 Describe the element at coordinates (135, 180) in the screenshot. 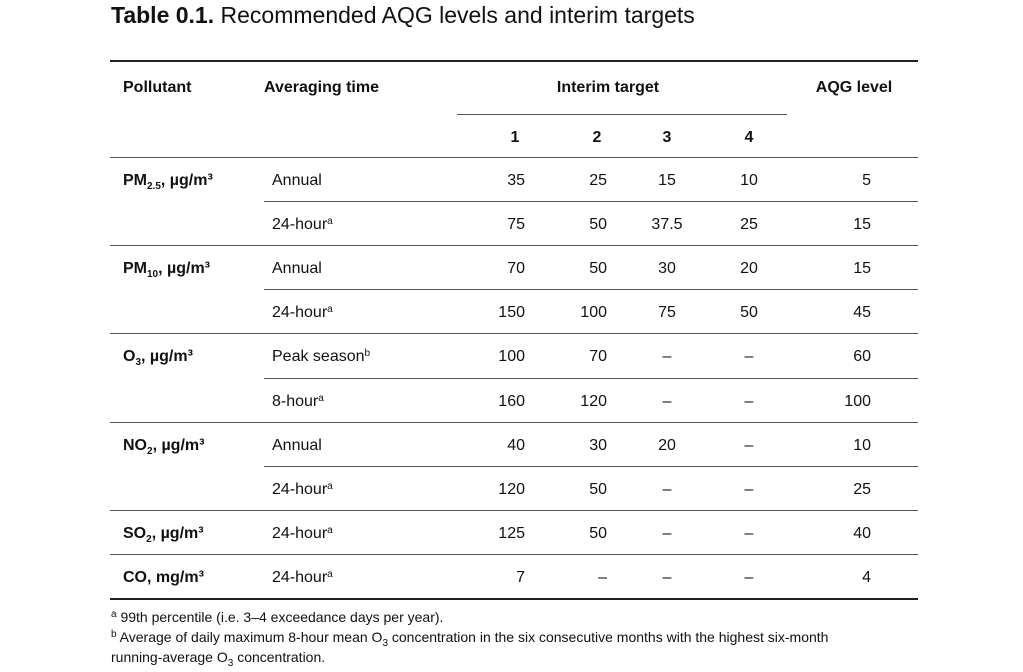

I see `pollutant-base: PM` at that location.